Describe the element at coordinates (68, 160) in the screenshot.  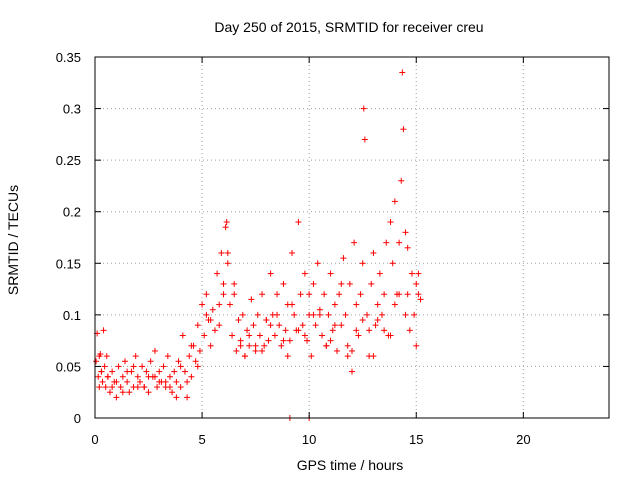
I see `y-tick-label: 0.25` at that location.